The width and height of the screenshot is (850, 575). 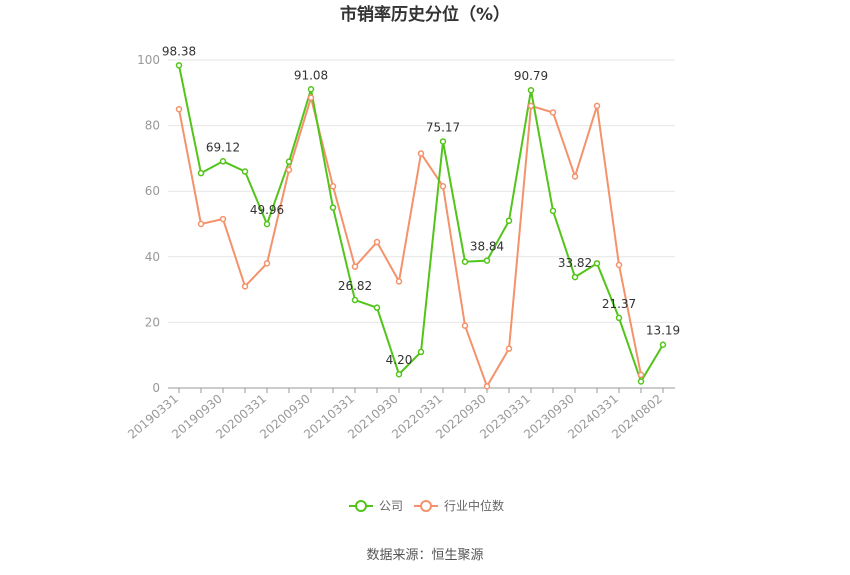 I want to click on data-label: 75.17, so click(x=443, y=127).